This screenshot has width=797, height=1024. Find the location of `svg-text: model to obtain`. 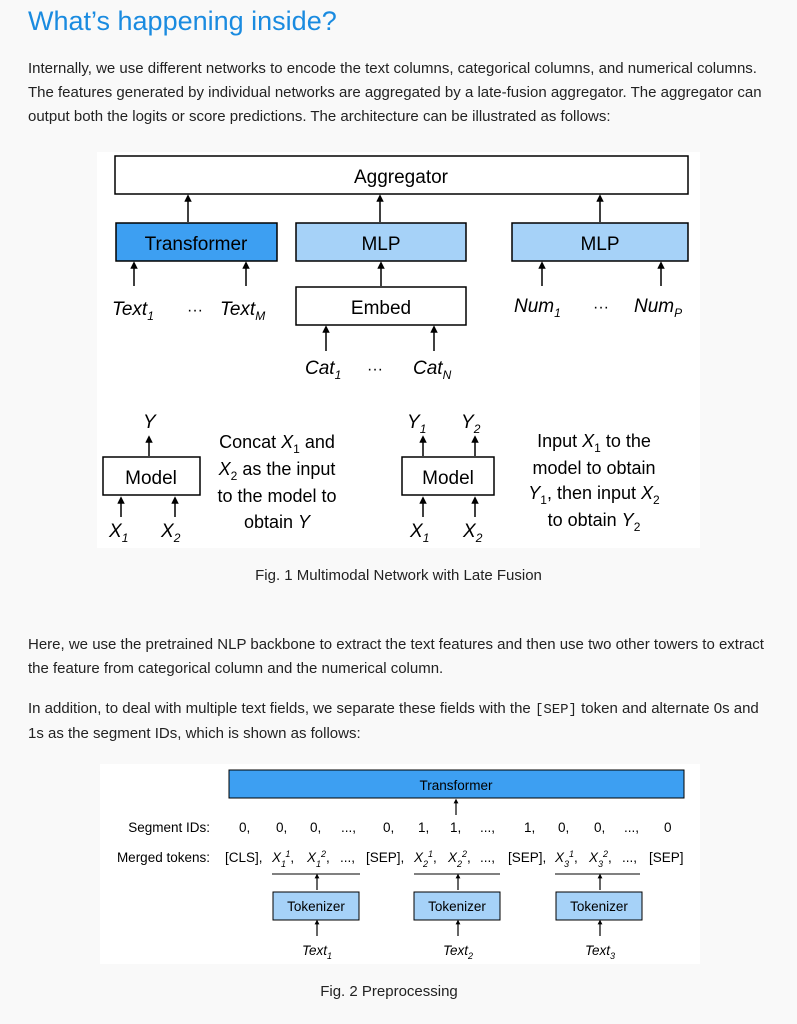

svg-text: model to obtain is located at coordinates (593, 468).